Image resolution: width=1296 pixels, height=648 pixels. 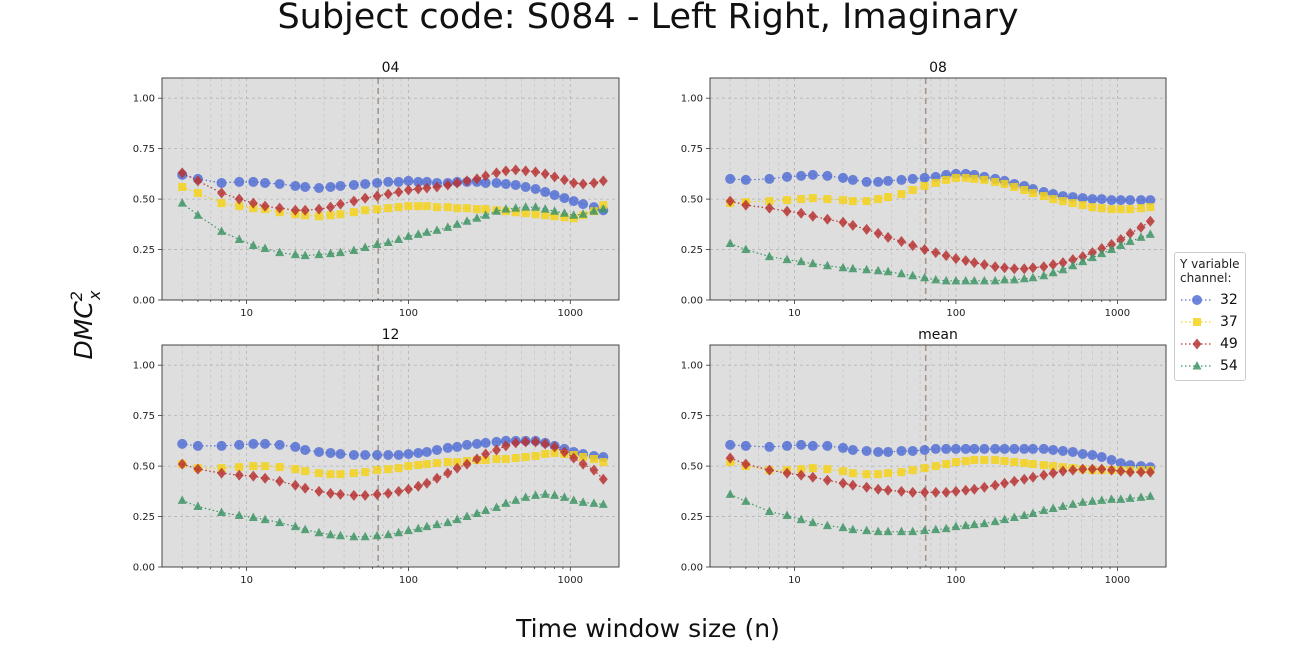 What do you see at coordinates (938, 456) in the screenshot?
I see `axes-frame` at bounding box center [938, 456].